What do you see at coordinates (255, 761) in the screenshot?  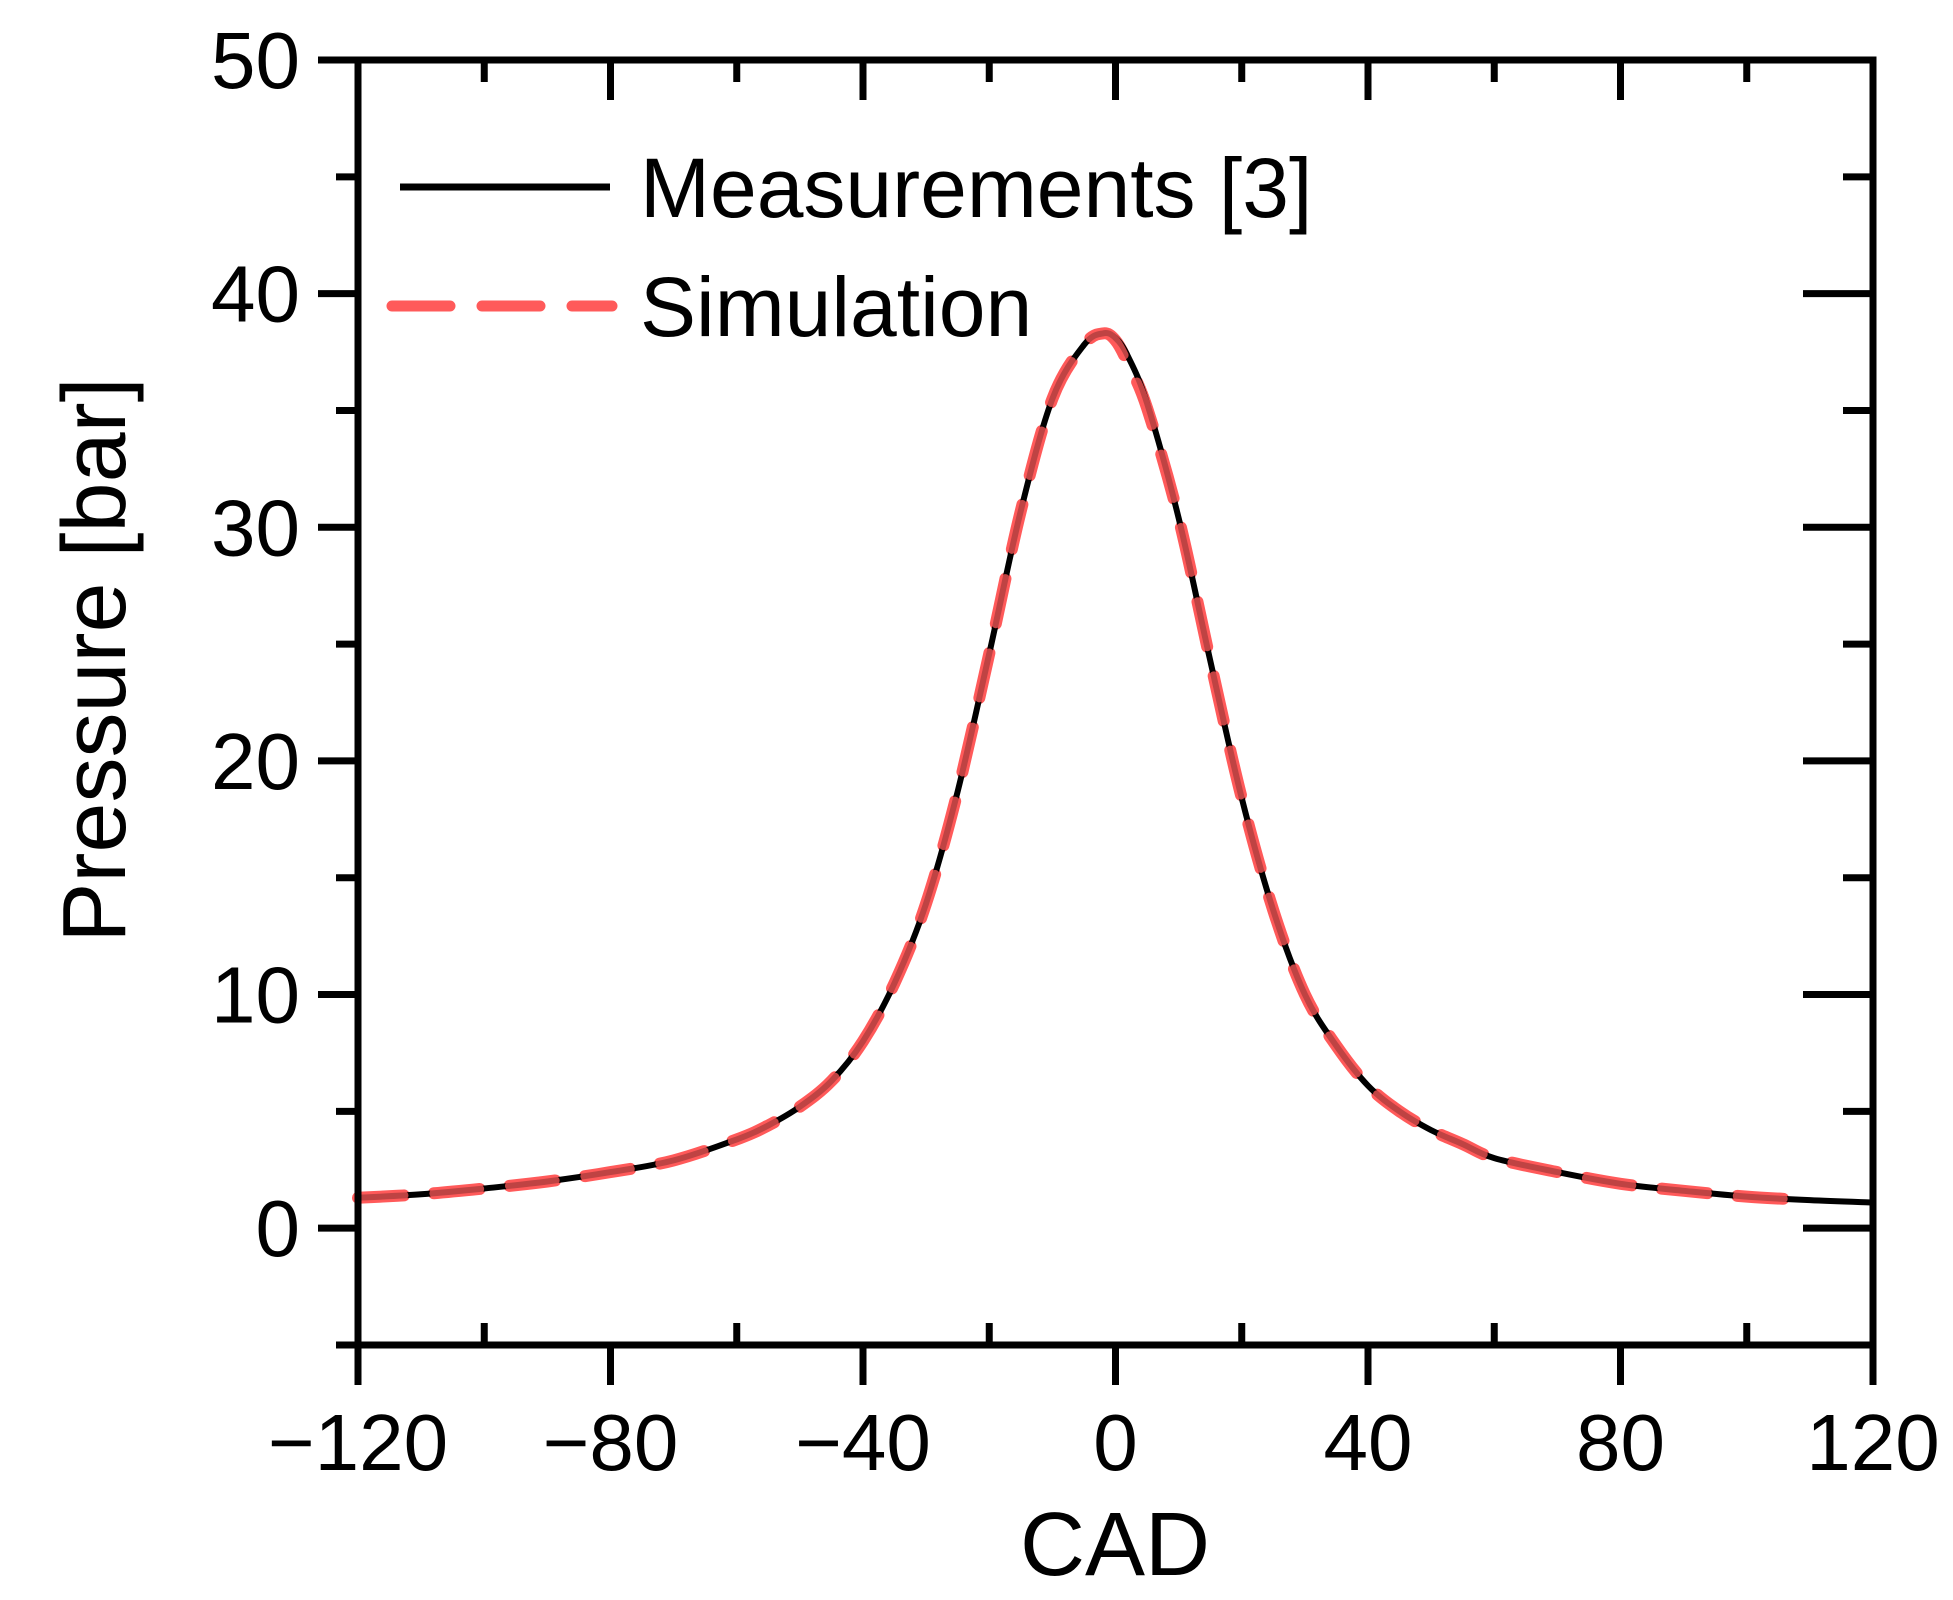 I see `y-tick-label: 20` at bounding box center [255, 761].